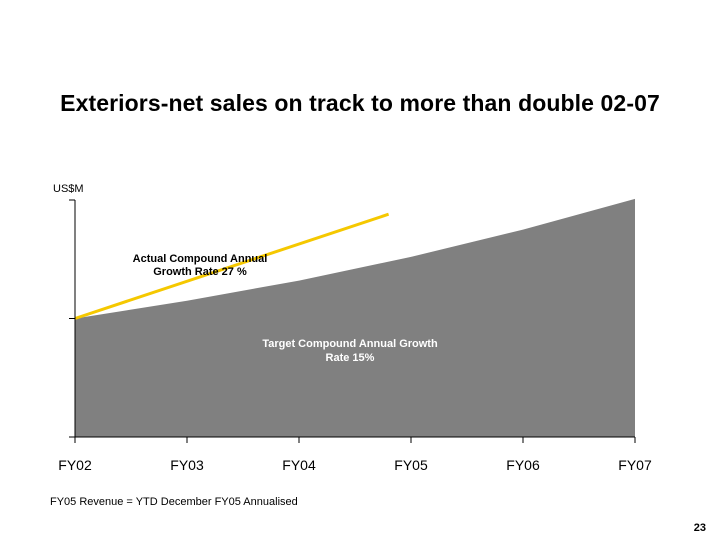 The width and height of the screenshot is (720, 540). Describe the element at coordinates (200, 272) in the screenshot. I see `chart-annotation-label: Growth Rate 27 %` at that location.